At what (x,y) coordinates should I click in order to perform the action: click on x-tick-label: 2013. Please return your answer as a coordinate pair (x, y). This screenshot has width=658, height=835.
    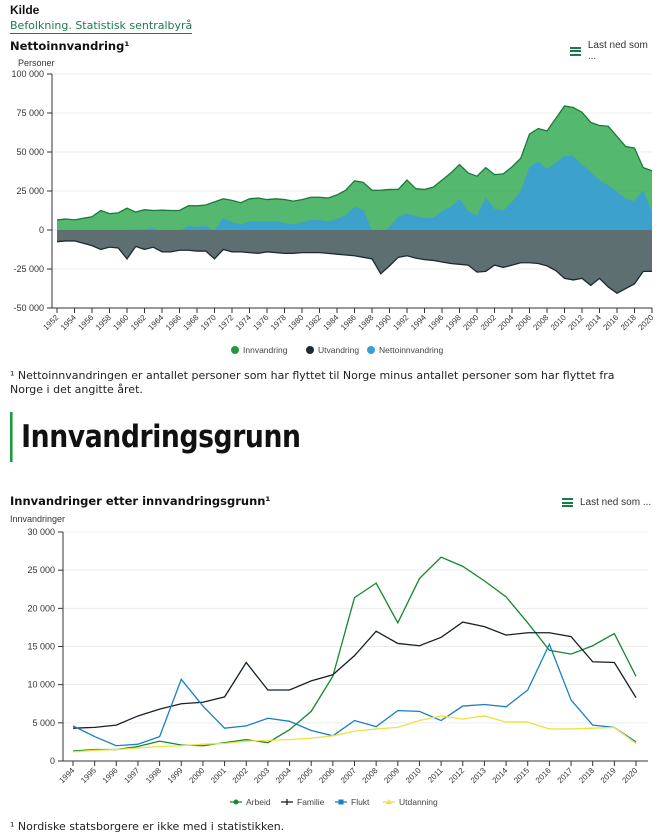
    Looking at the image, I should click on (478, 775).